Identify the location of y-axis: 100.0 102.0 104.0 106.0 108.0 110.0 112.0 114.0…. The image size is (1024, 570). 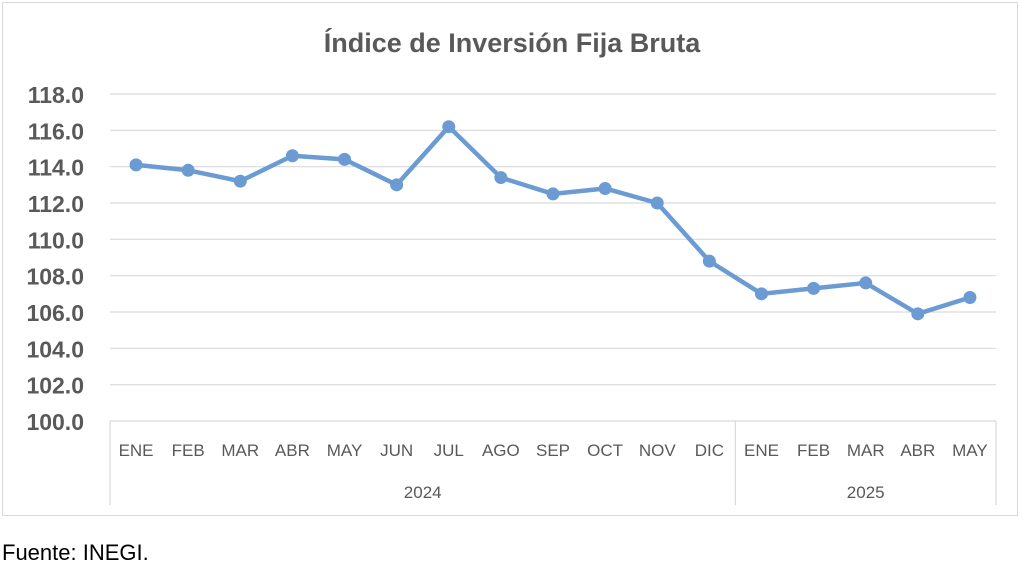
(55, 258).